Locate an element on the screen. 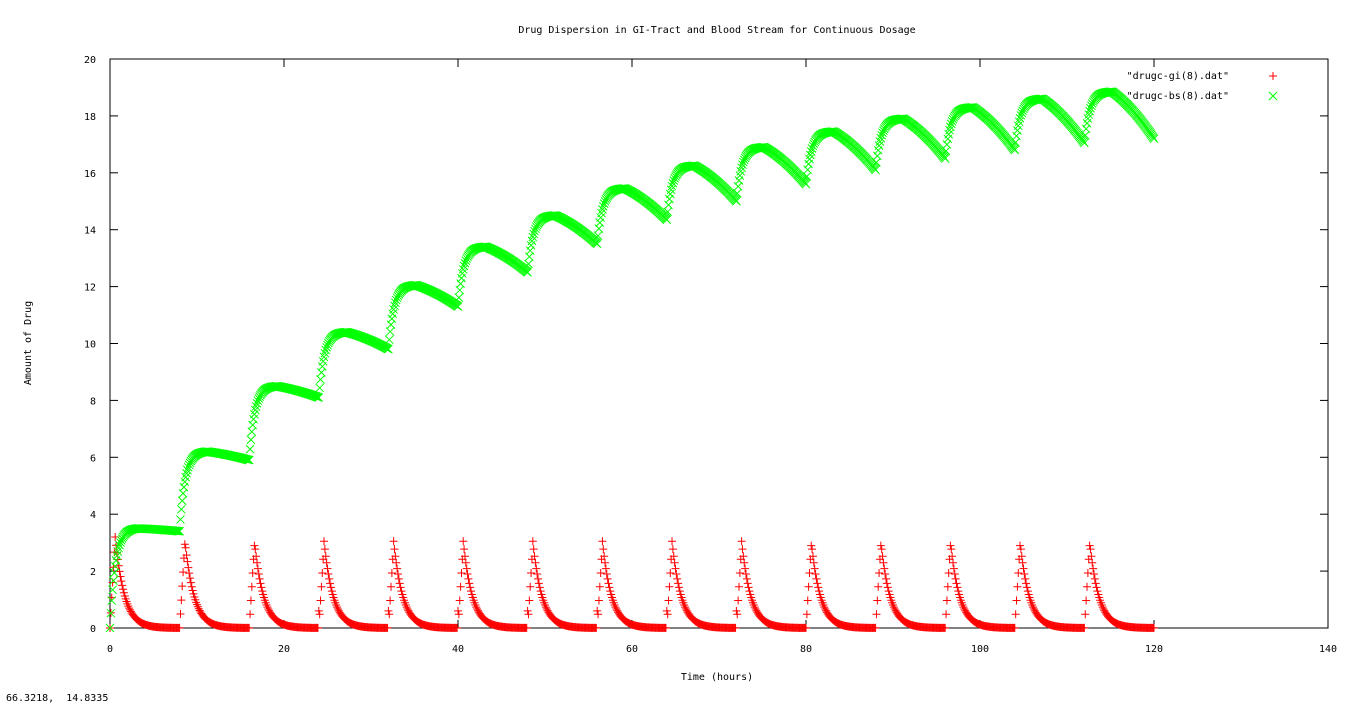 This screenshot has height=705, width=1366. y-tick-label: 18 is located at coordinates (90, 117).